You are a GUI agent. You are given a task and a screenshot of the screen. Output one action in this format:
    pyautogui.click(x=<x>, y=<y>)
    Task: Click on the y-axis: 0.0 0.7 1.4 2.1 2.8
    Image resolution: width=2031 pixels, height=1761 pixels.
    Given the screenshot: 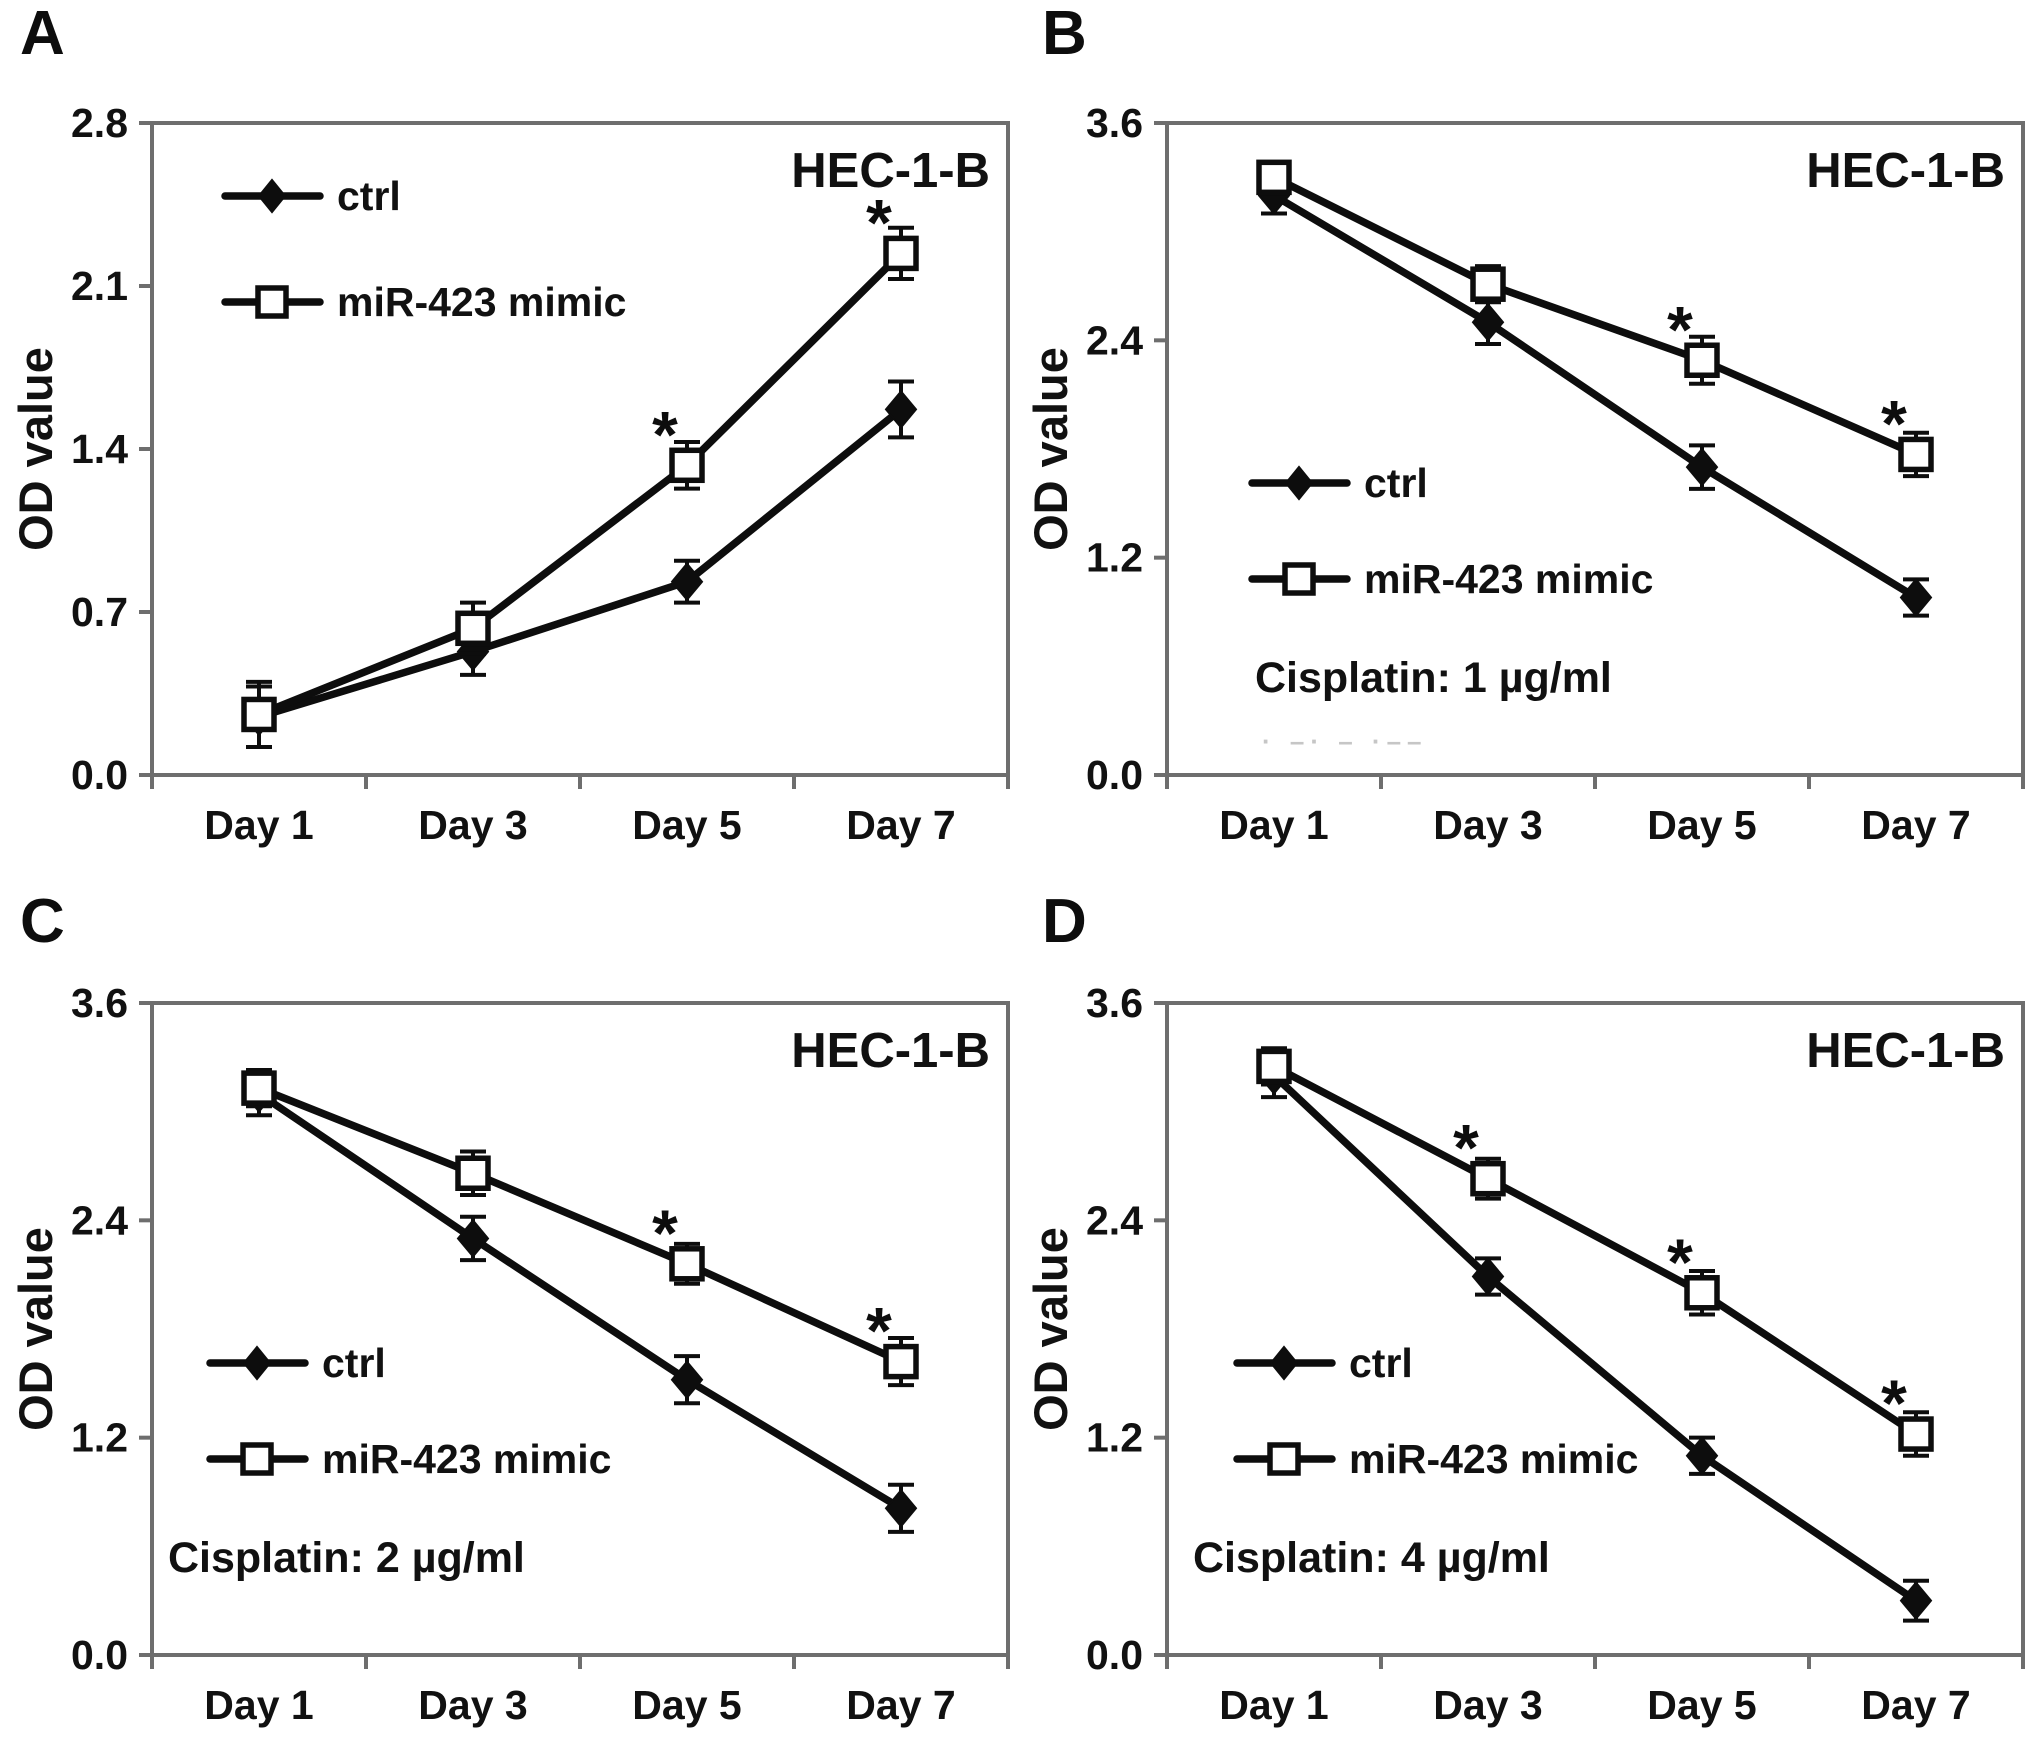 What is the action you would take?
    pyautogui.click(x=111, y=449)
    